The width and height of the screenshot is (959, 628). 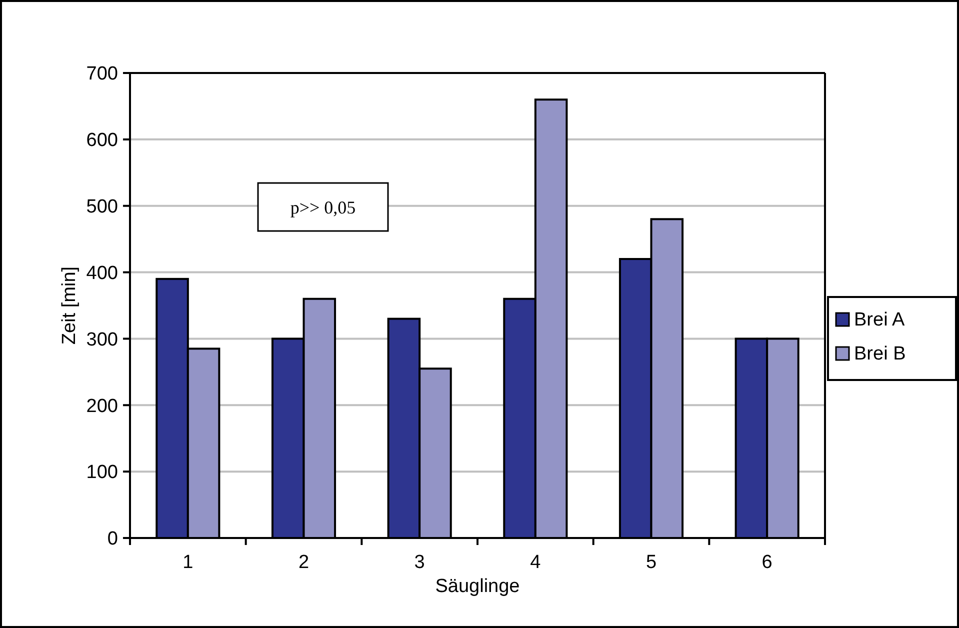 What do you see at coordinates (102, 473) in the screenshot?
I see `y-tick-label: 100` at bounding box center [102, 473].